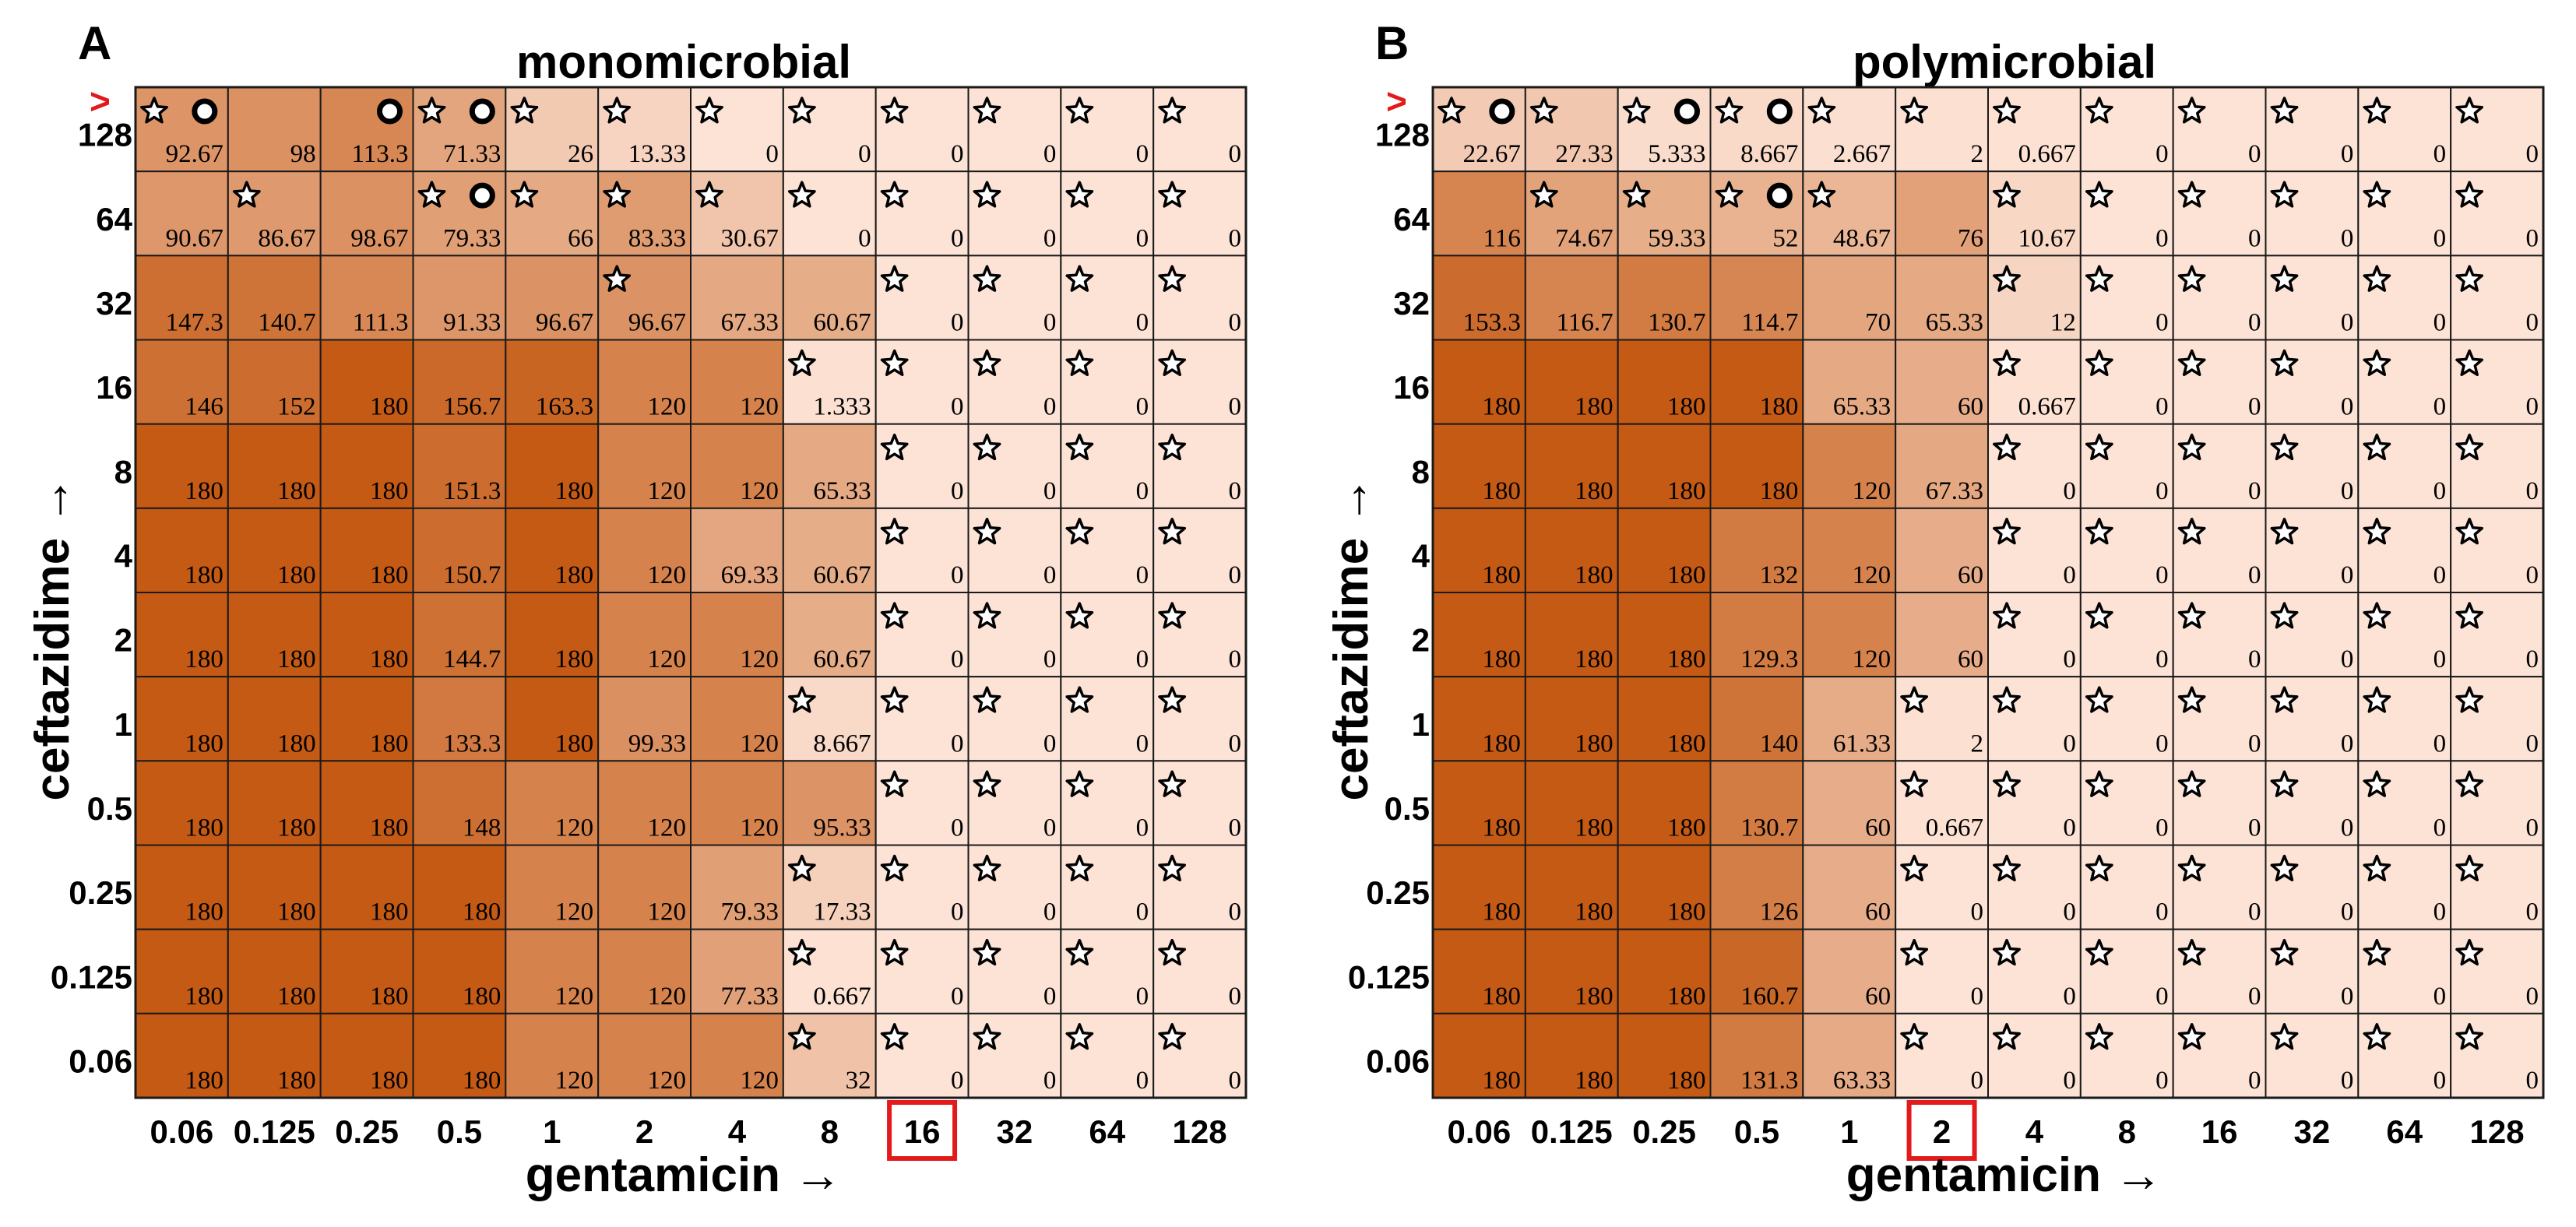 The image size is (2576, 1227). I want to click on cell-value-label: 130.7, so click(1676, 323).